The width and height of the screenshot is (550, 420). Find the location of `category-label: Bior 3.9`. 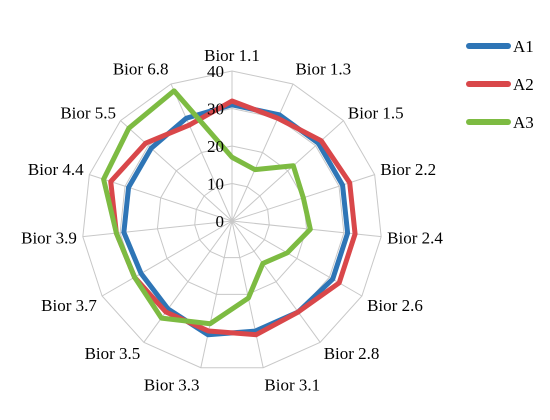

category-label: Bior 3.9 is located at coordinates (49, 237).